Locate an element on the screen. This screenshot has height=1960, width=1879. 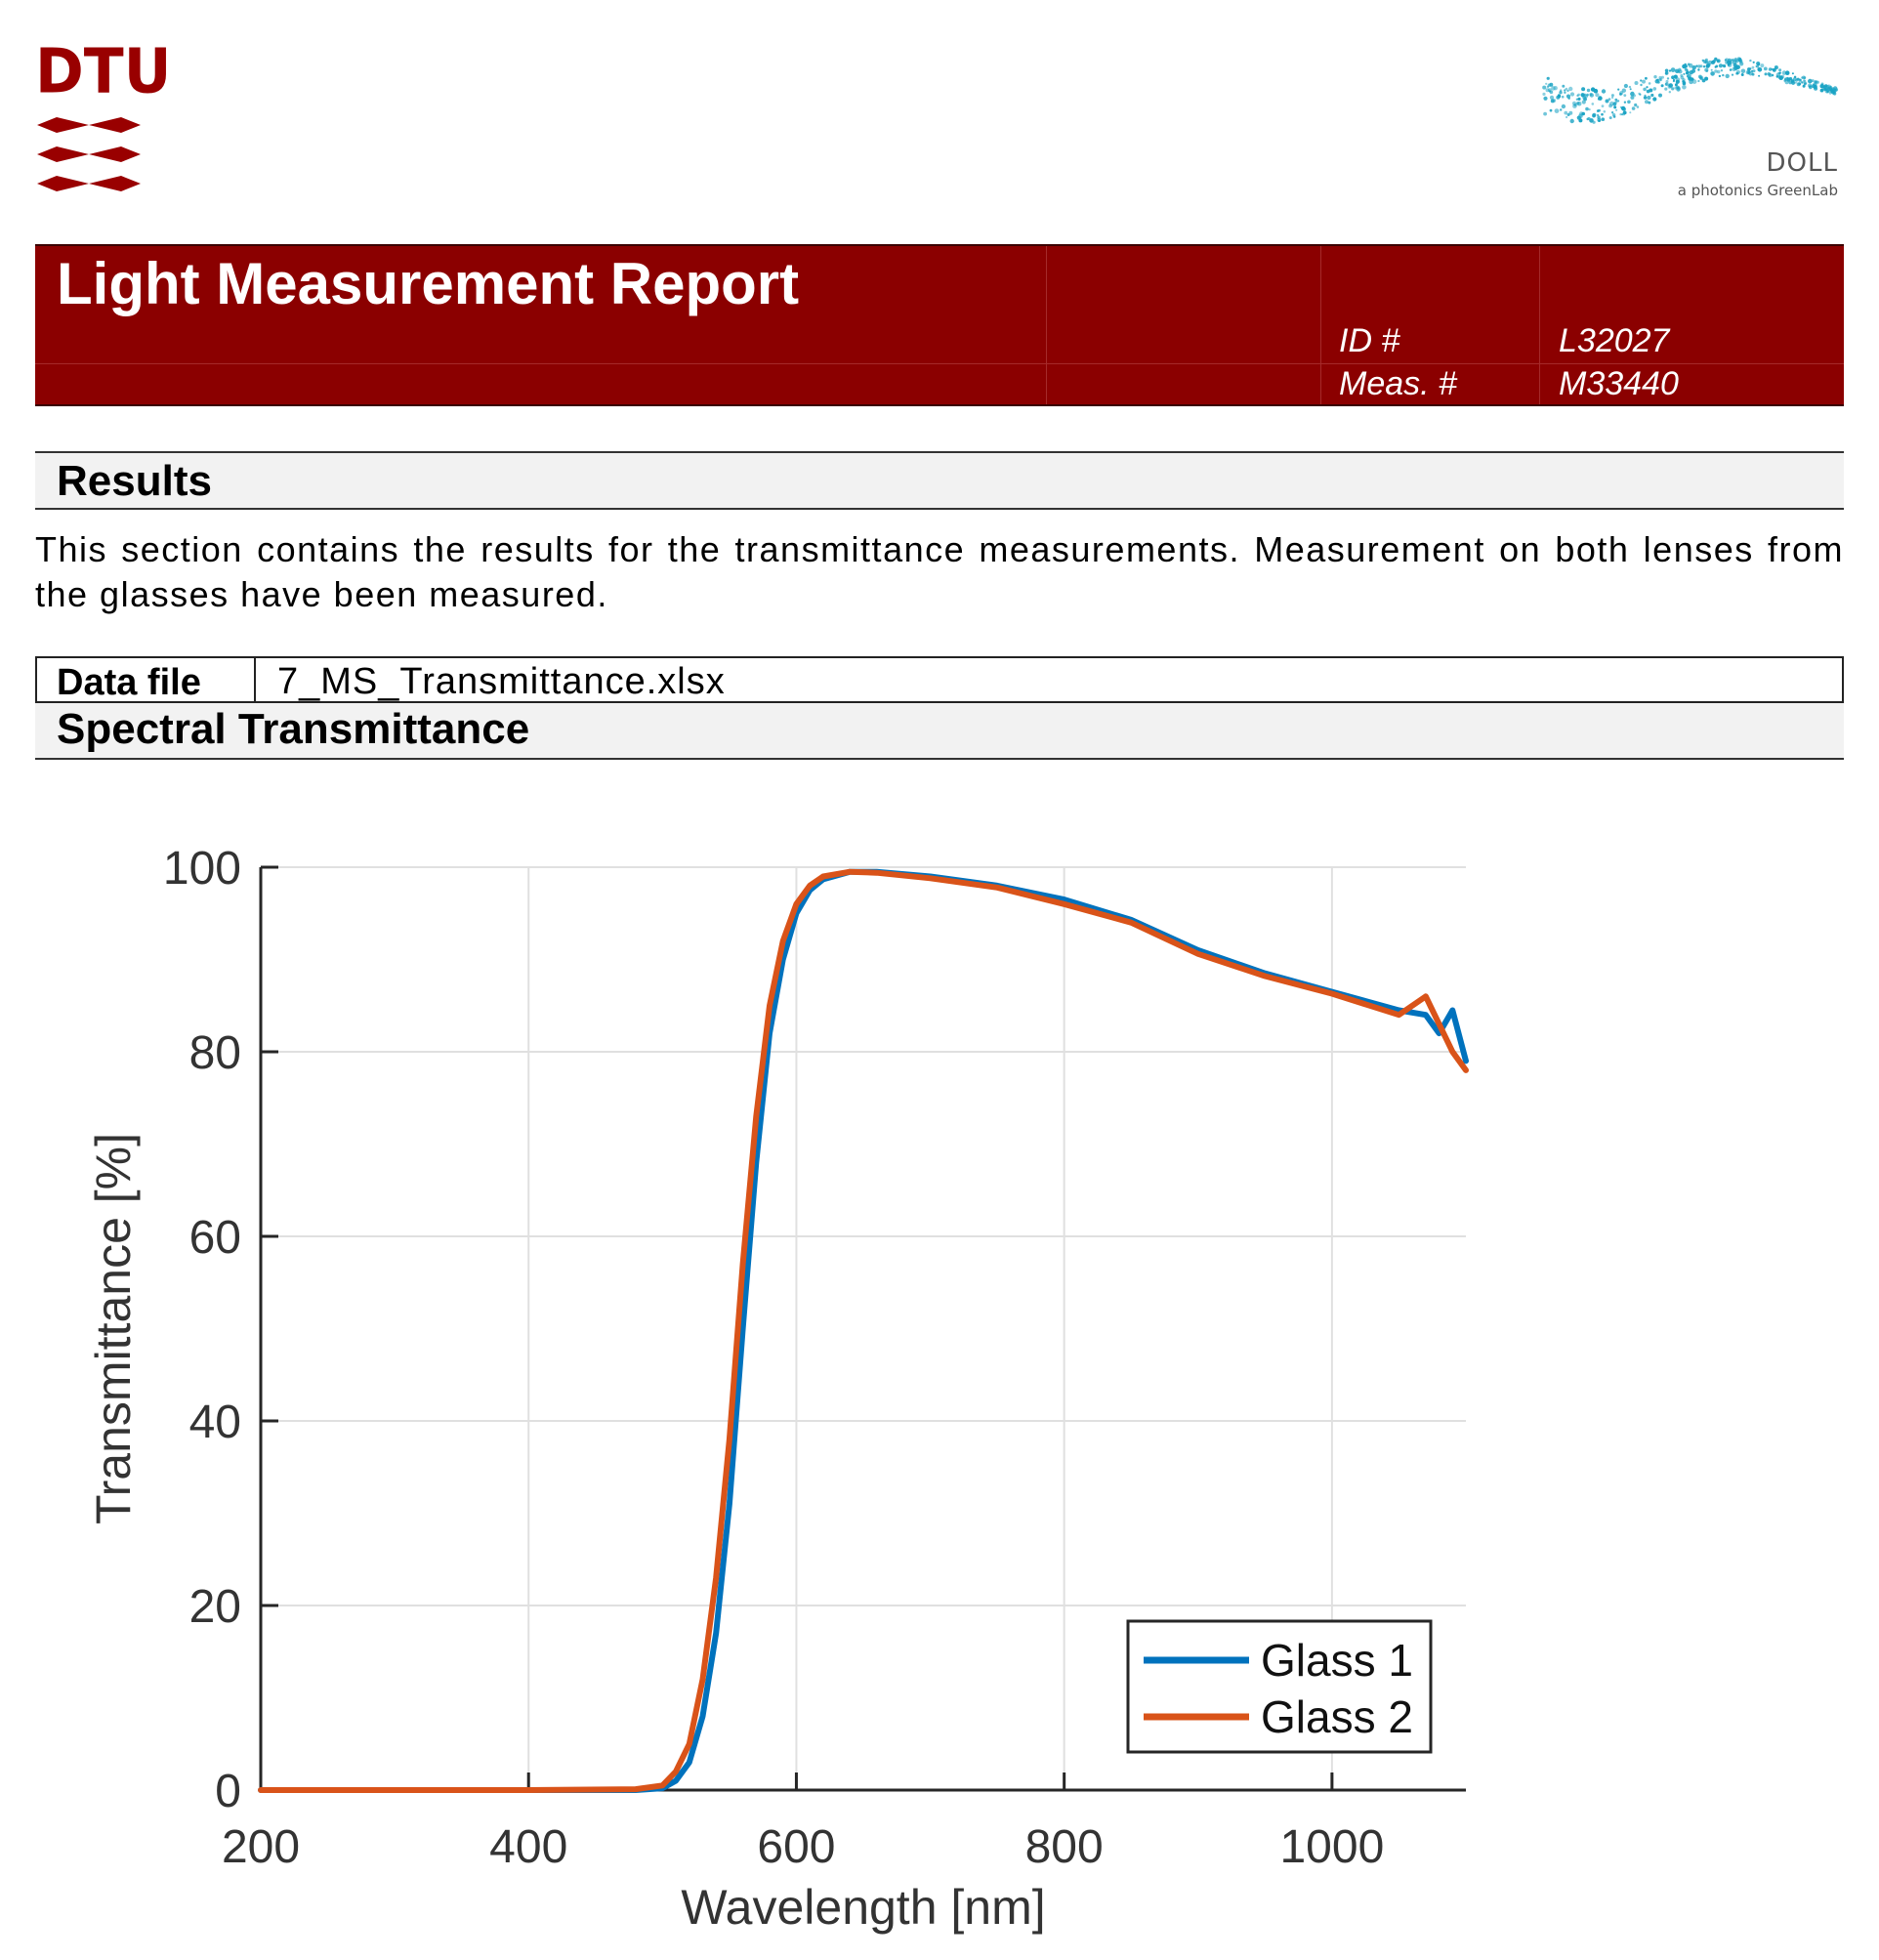
x-tick-label: 200 is located at coordinates (261, 1847).